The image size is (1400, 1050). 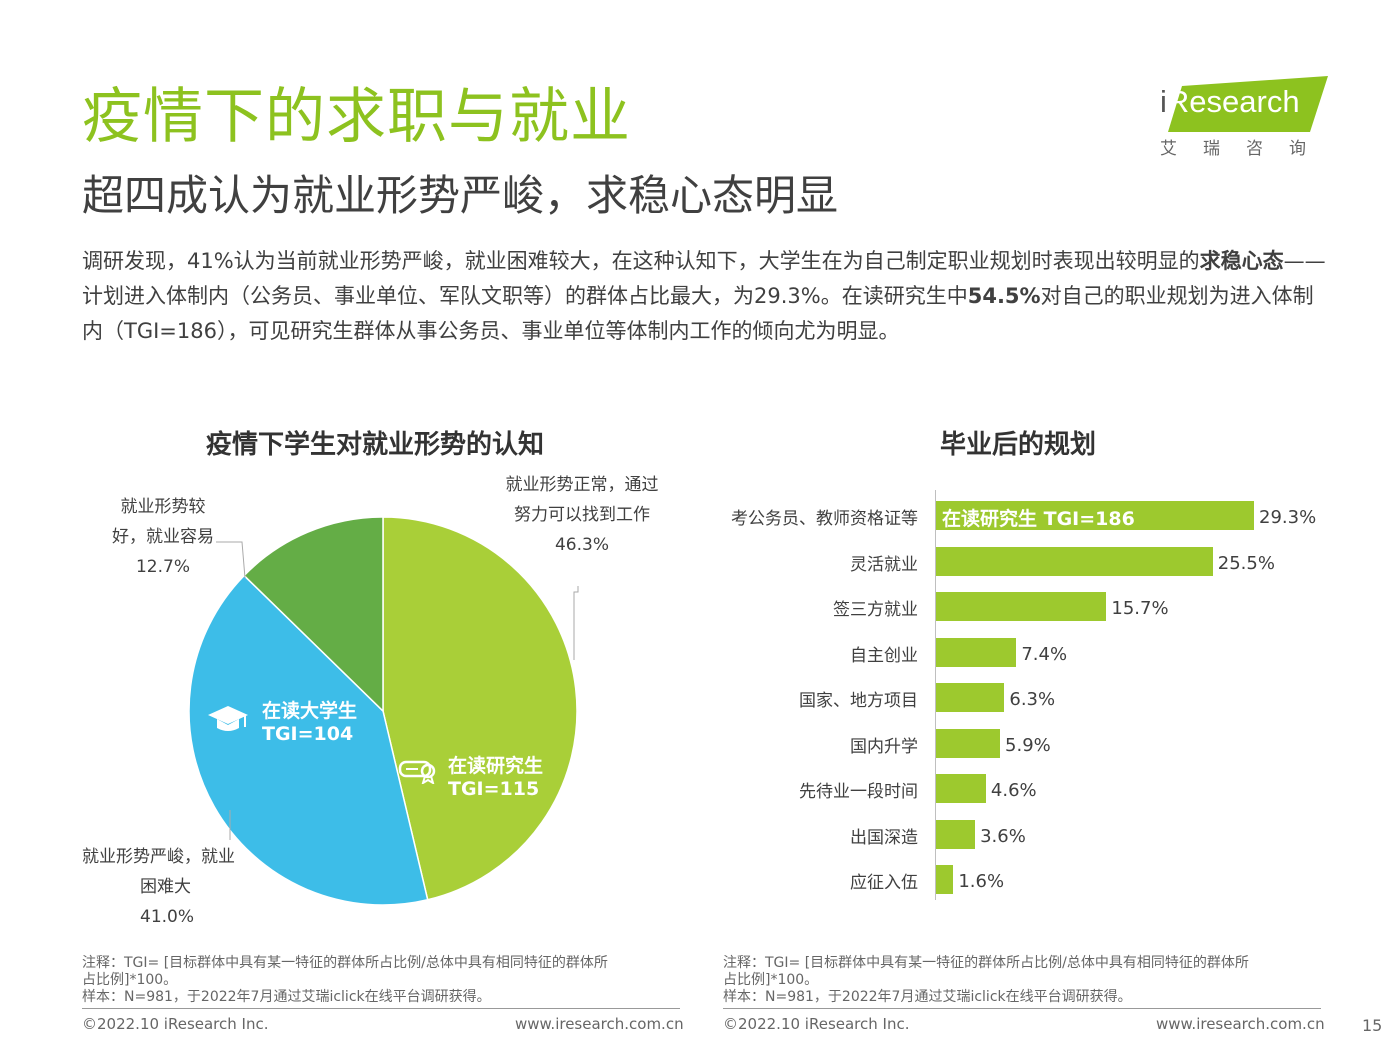 What do you see at coordinates (1044, 654) in the screenshot?
I see `bar-value-label: 7.4%` at bounding box center [1044, 654].